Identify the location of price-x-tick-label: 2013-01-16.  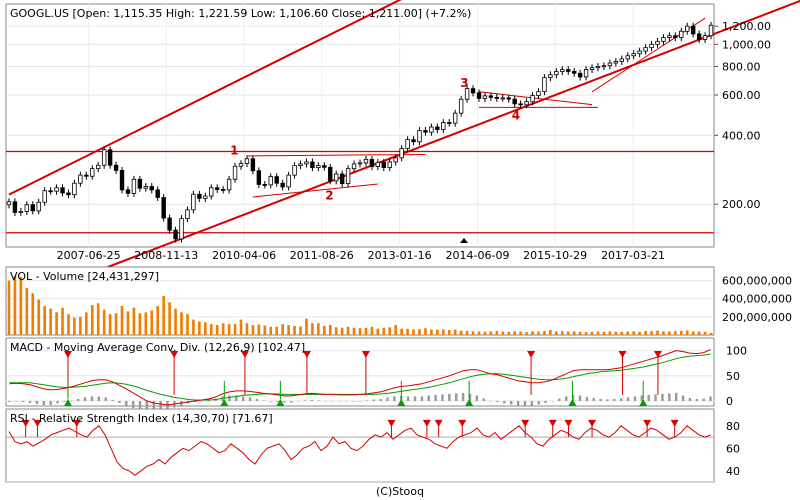
(400, 255).